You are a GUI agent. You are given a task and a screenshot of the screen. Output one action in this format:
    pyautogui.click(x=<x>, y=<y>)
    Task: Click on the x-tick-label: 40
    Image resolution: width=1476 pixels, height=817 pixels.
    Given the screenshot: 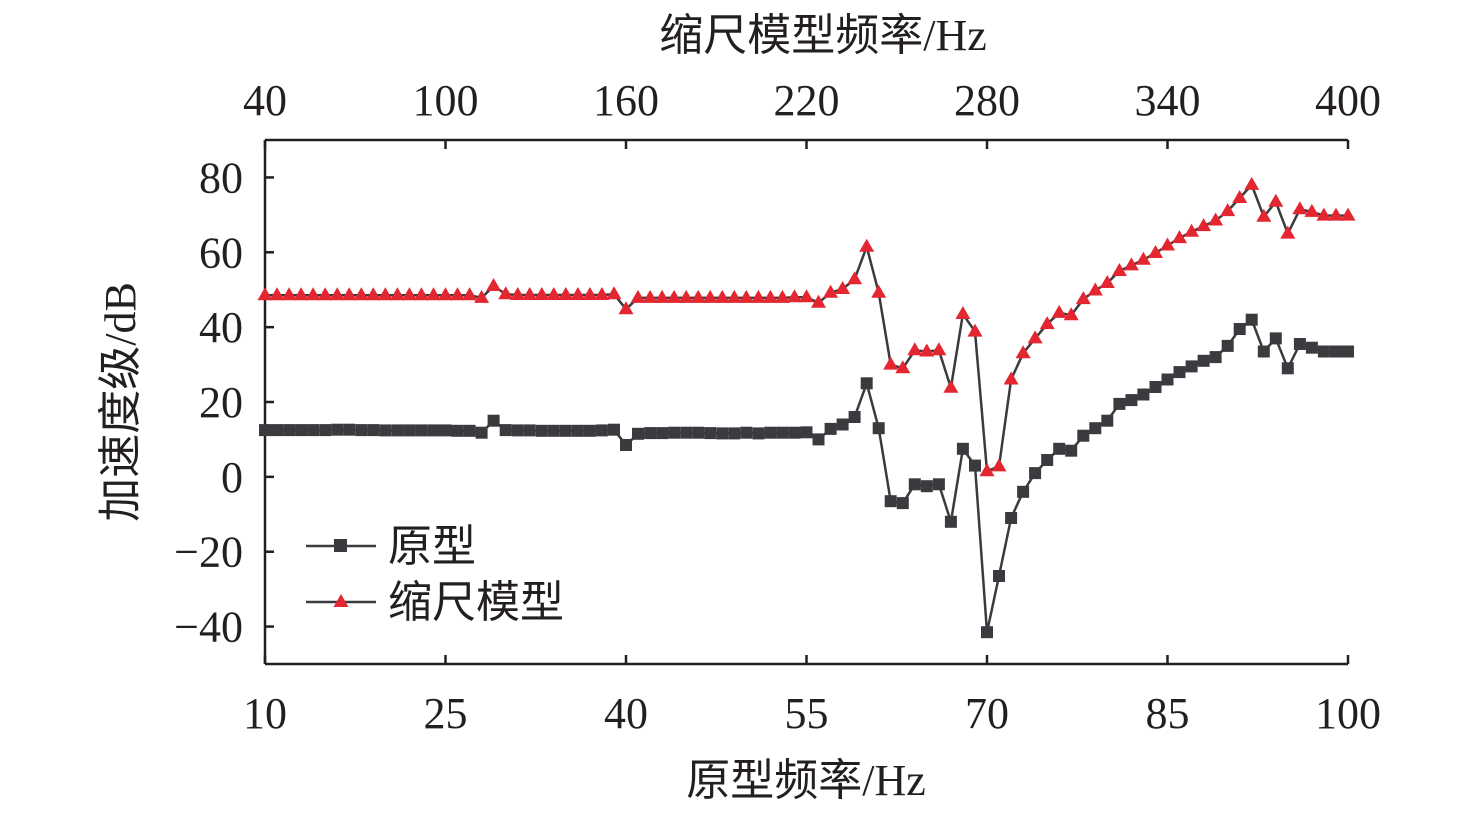 What is the action you would take?
    pyautogui.click(x=626, y=713)
    